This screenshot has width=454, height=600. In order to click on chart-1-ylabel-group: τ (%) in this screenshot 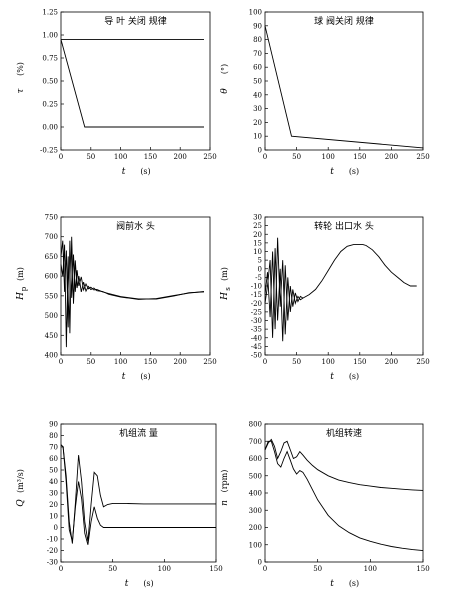, I will do `click(21, 77)`.